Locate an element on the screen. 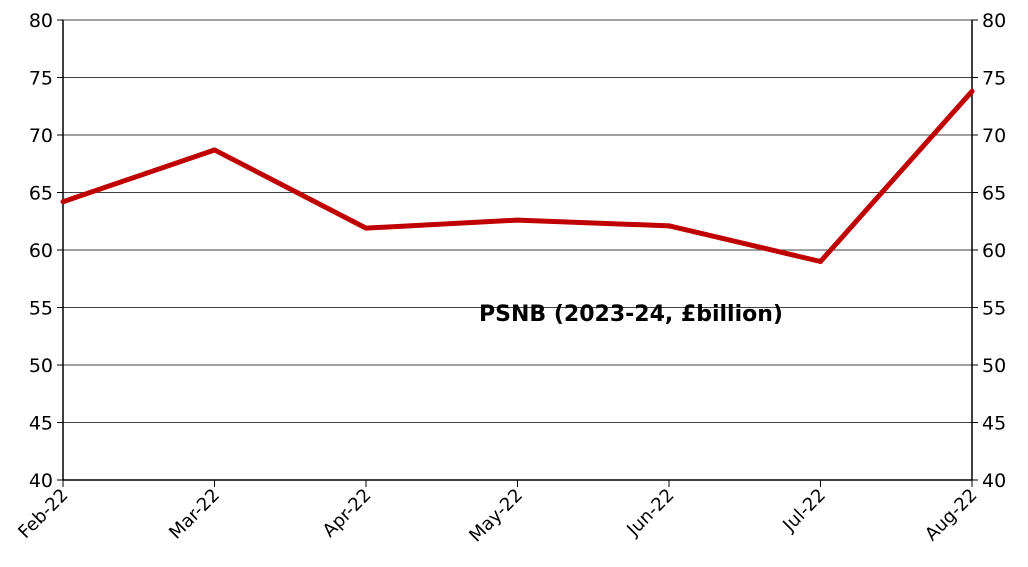  y-tick-label-left: 55 is located at coordinates (41, 309).